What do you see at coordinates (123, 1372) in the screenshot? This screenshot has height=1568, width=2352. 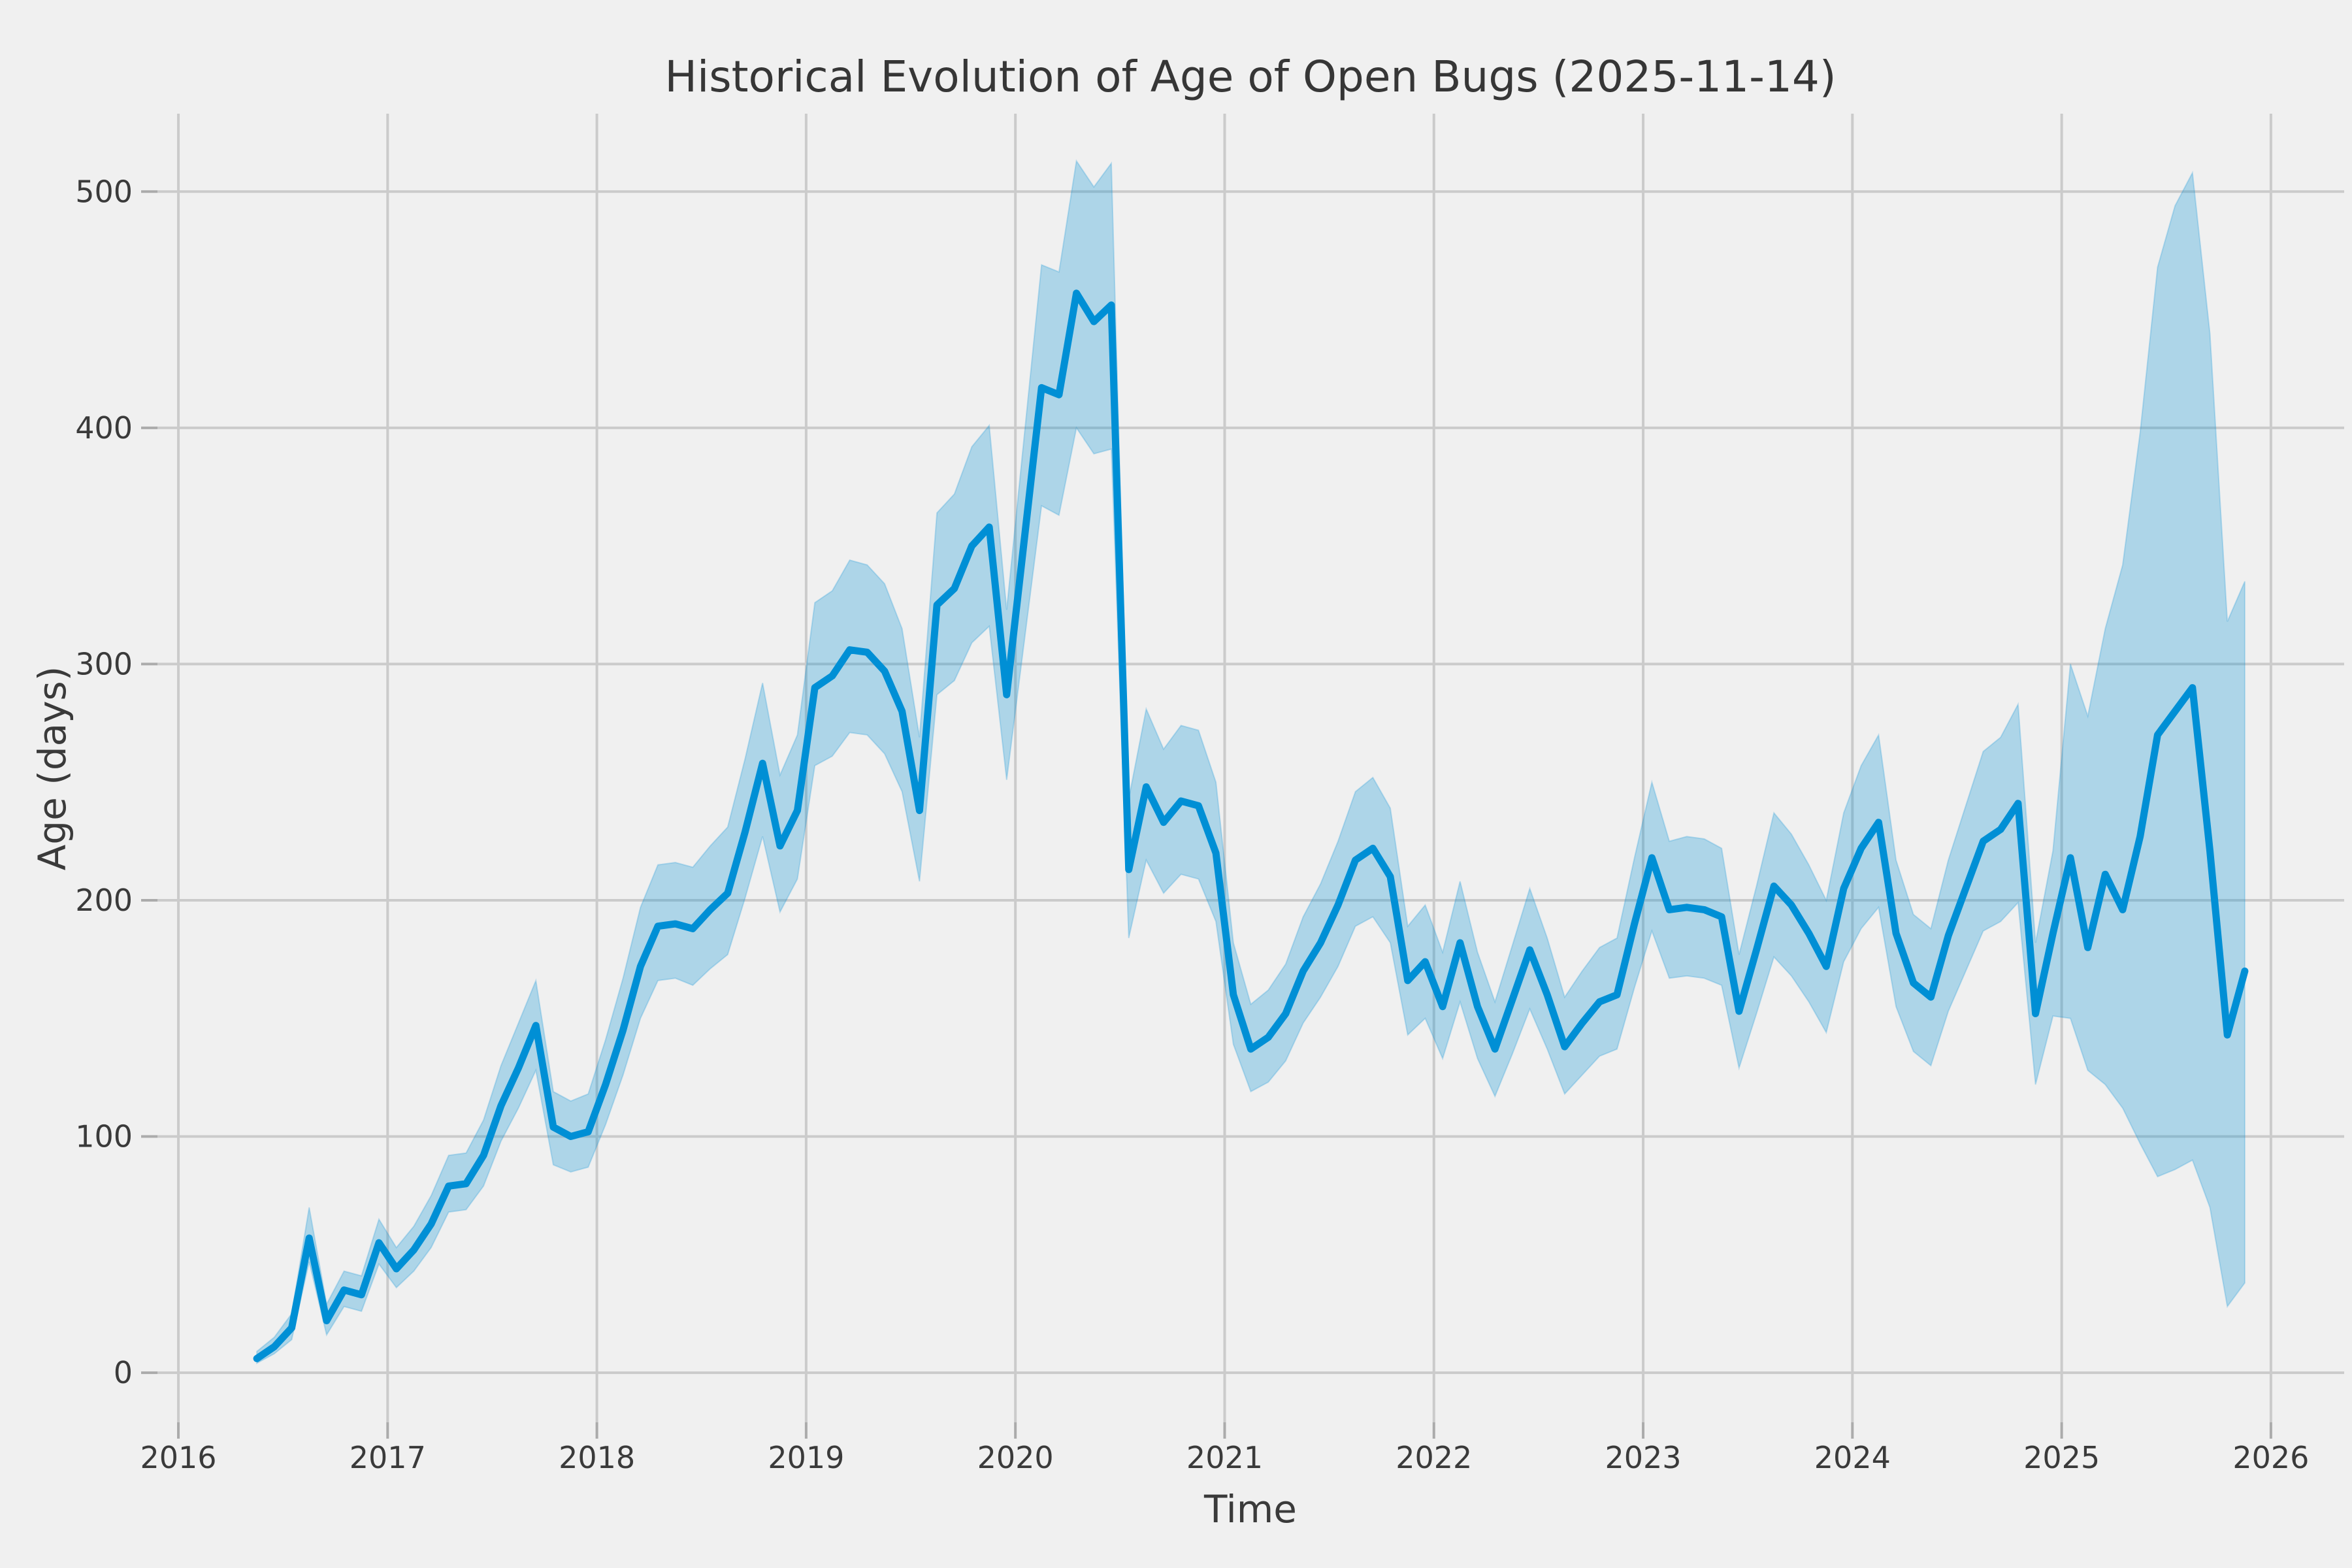 I see `y-tick-label: 0` at bounding box center [123, 1372].